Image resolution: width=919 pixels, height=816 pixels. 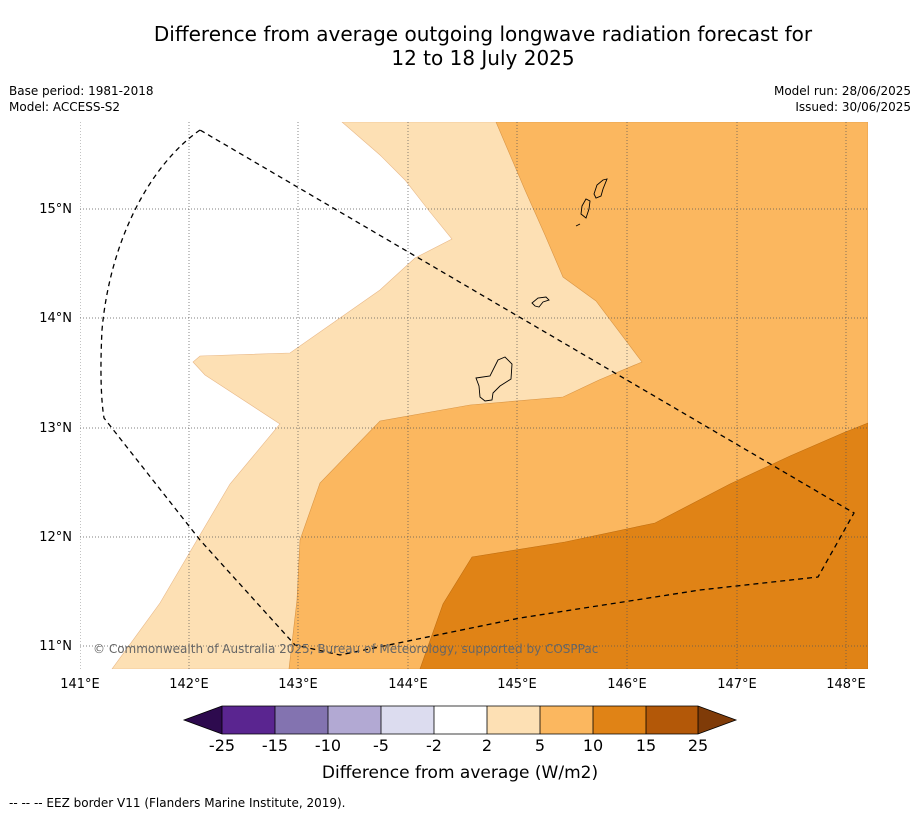 I want to click on colorbar-extend-min, so click(x=203, y=720).